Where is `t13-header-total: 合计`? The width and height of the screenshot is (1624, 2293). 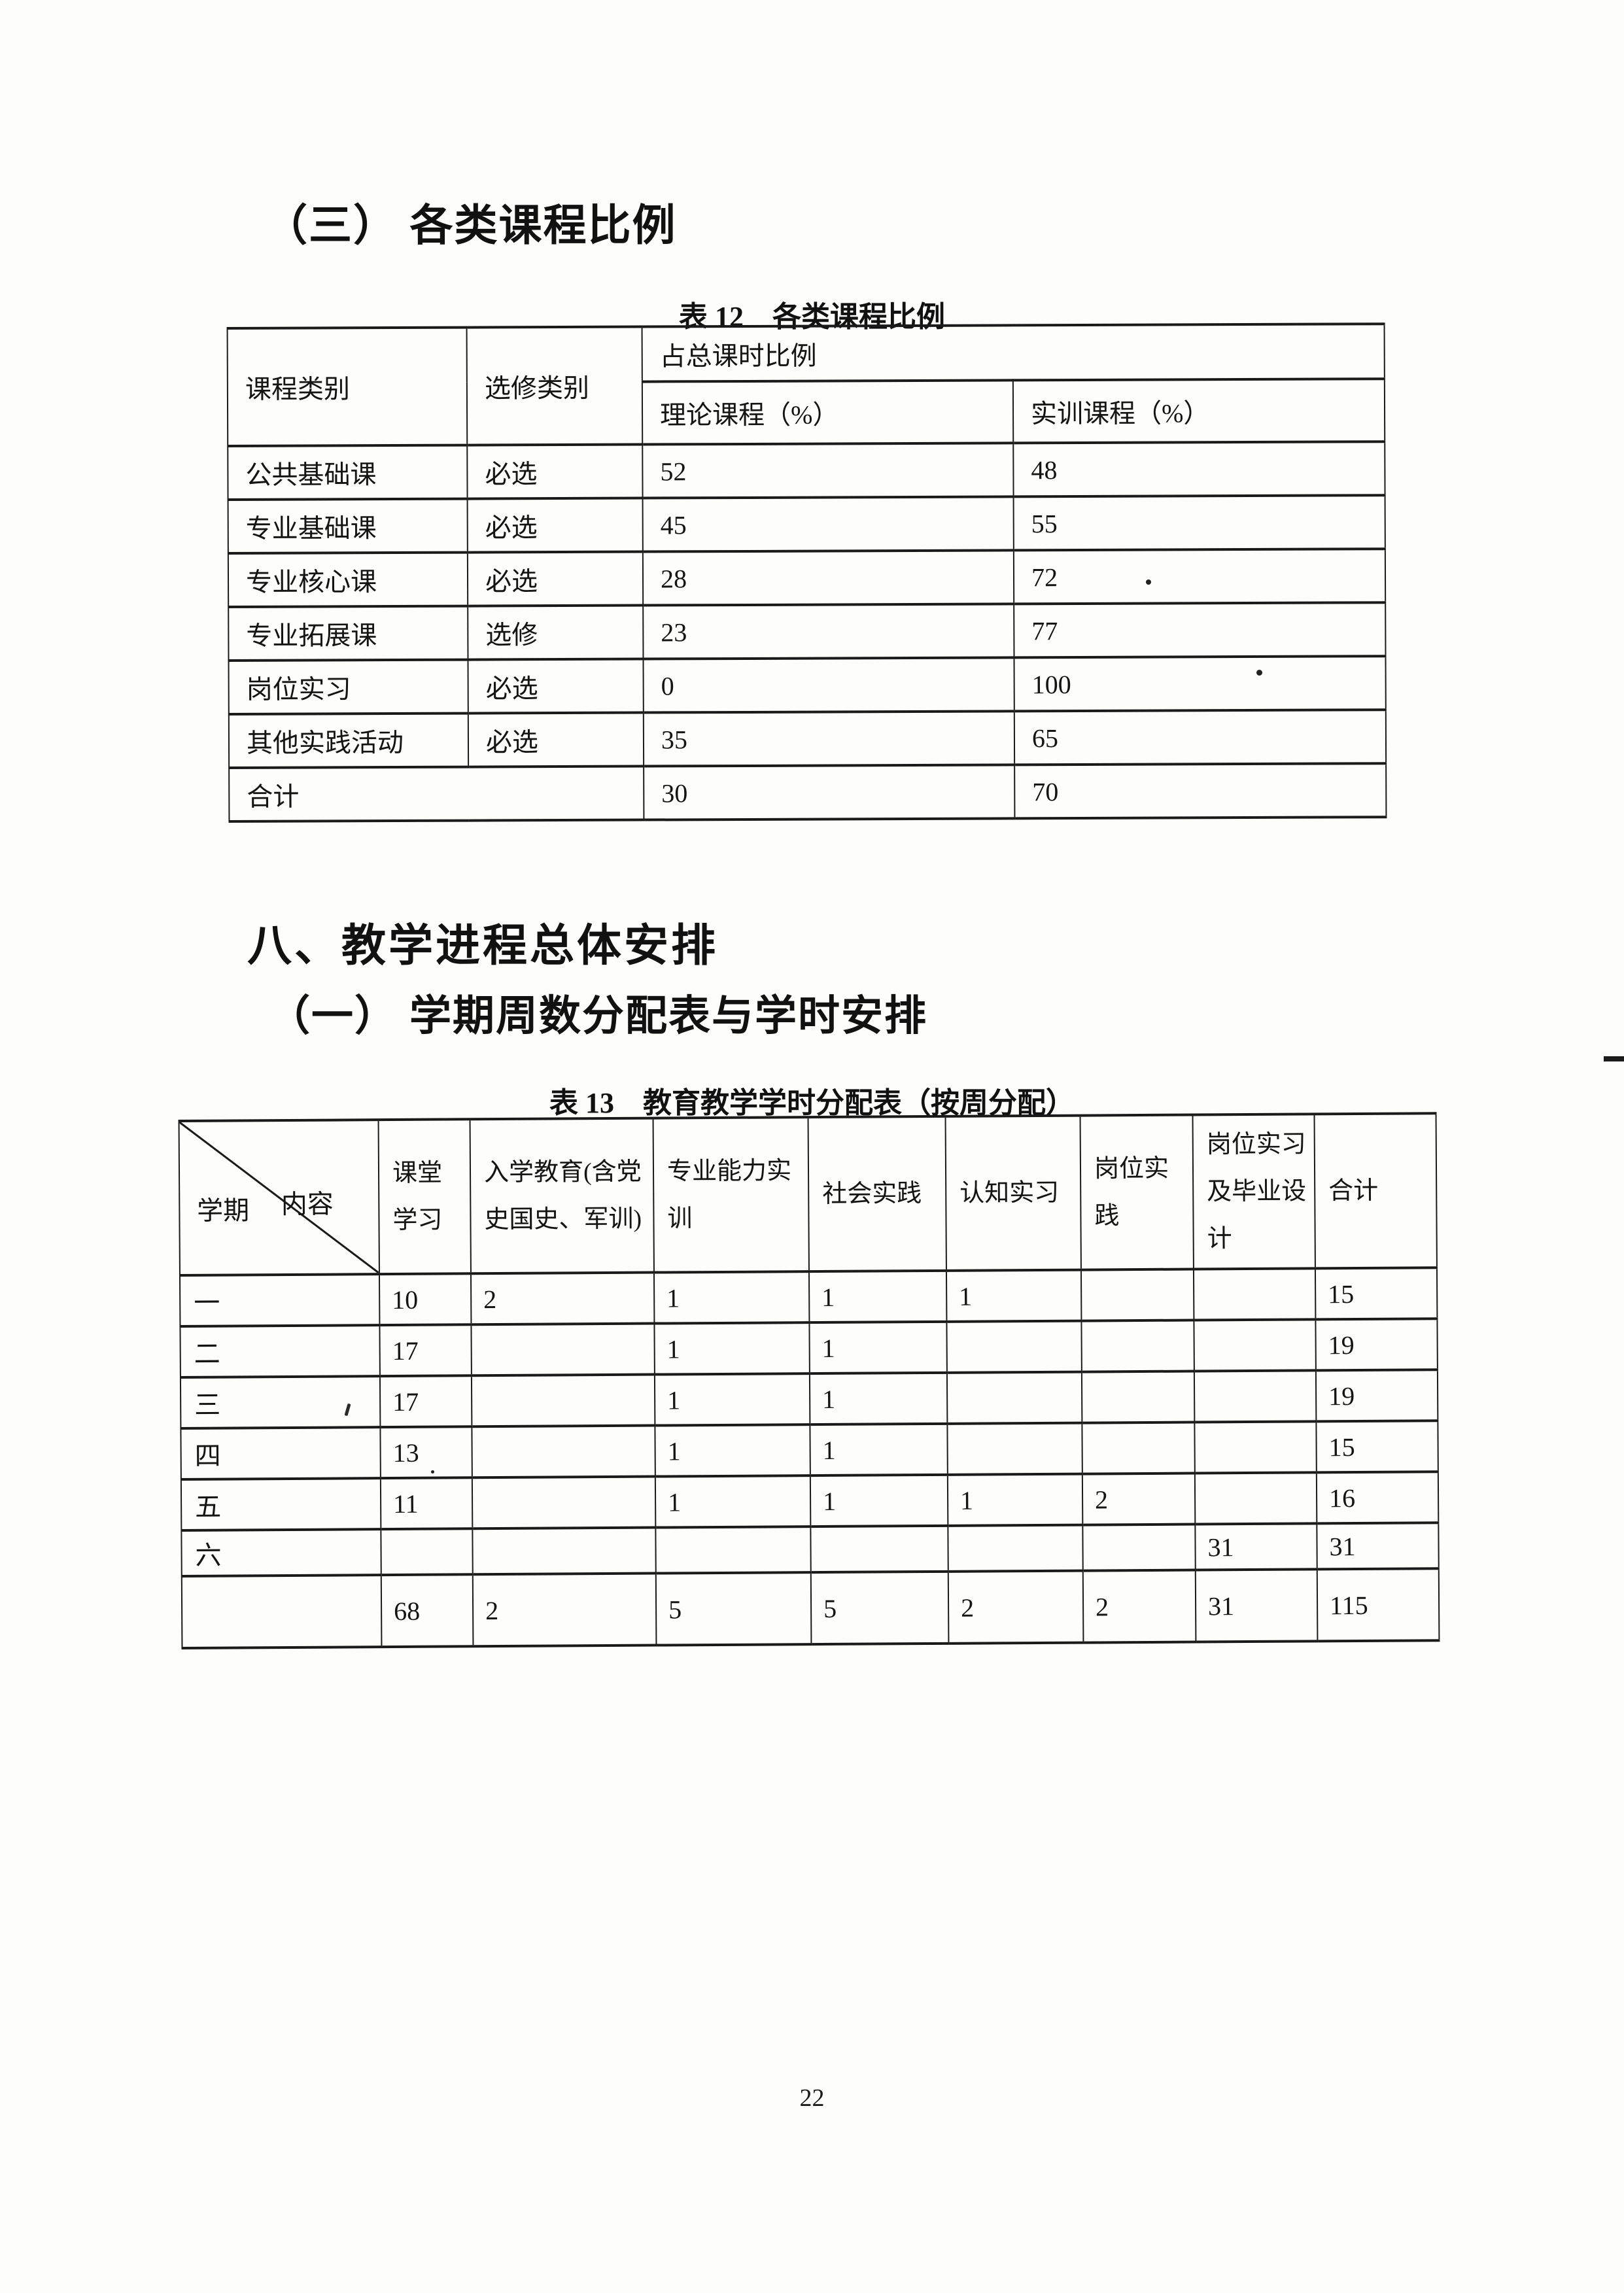
t13-header-total: 合计 is located at coordinates (1376, 1191).